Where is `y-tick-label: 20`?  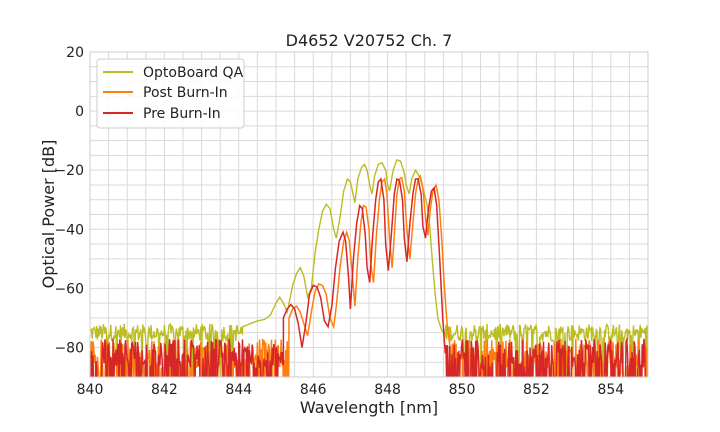
y-tick-label: 20 is located at coordinates (75, 53).